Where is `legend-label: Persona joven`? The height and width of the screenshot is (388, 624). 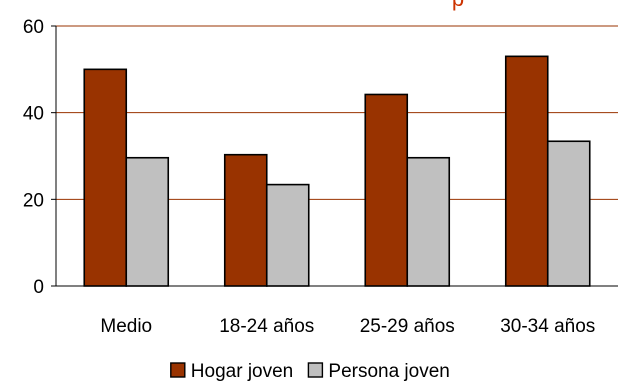
legend-label: Persona joven is located at coordinates (388, 371).